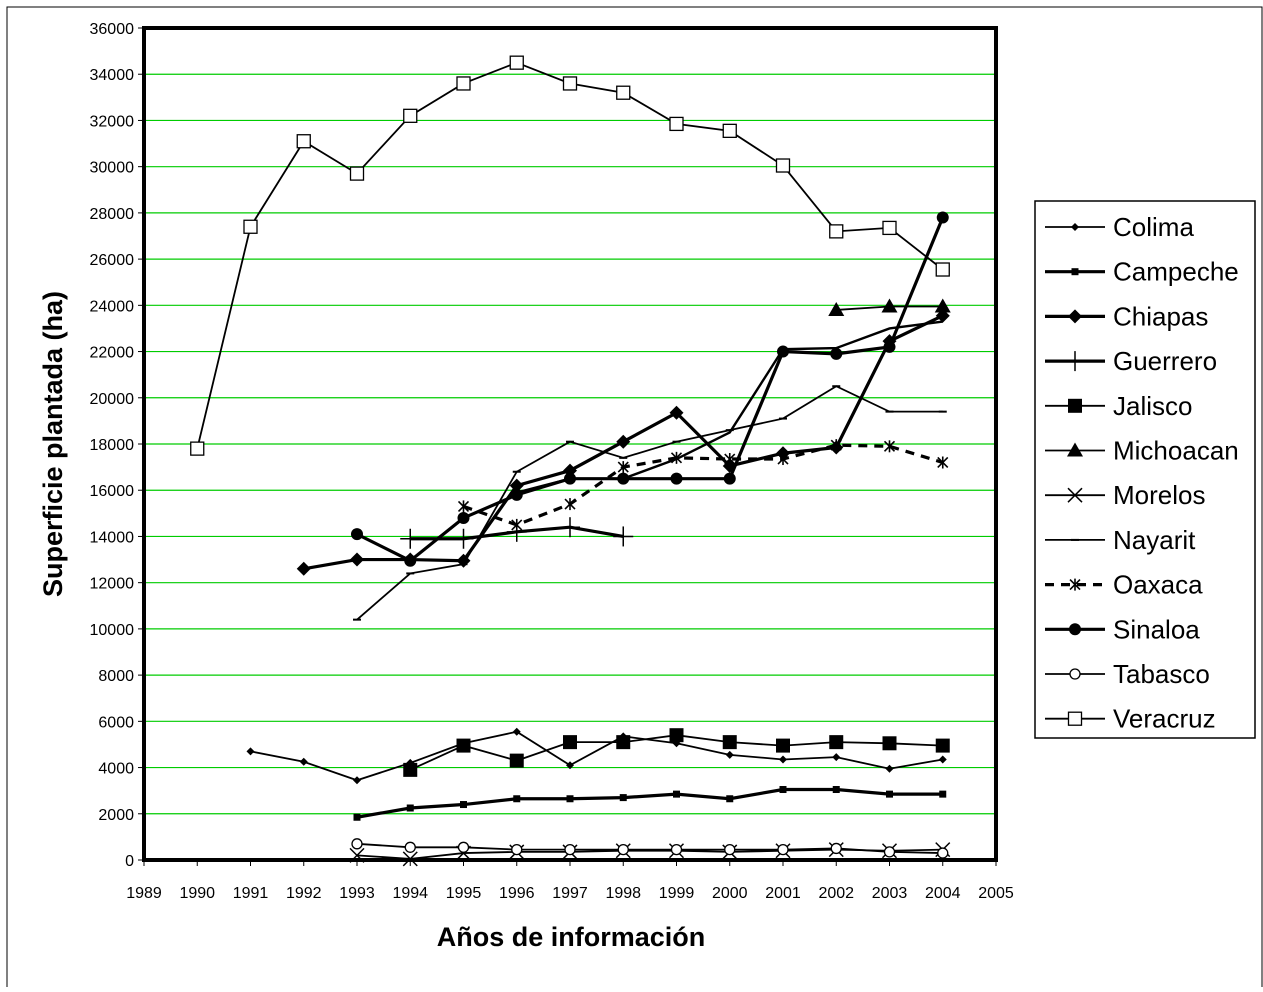 This screenshot has height=992, width=1263. What do you see at coordinates (112, 630) in the screenshot?
I see `y-tick-label-10000: 10000` at bounding box center [112, 630].